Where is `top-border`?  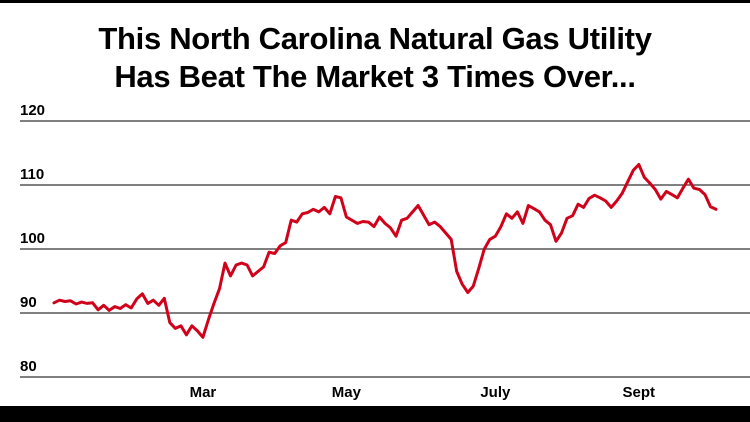
top-border is located at coordinates (375, 1).